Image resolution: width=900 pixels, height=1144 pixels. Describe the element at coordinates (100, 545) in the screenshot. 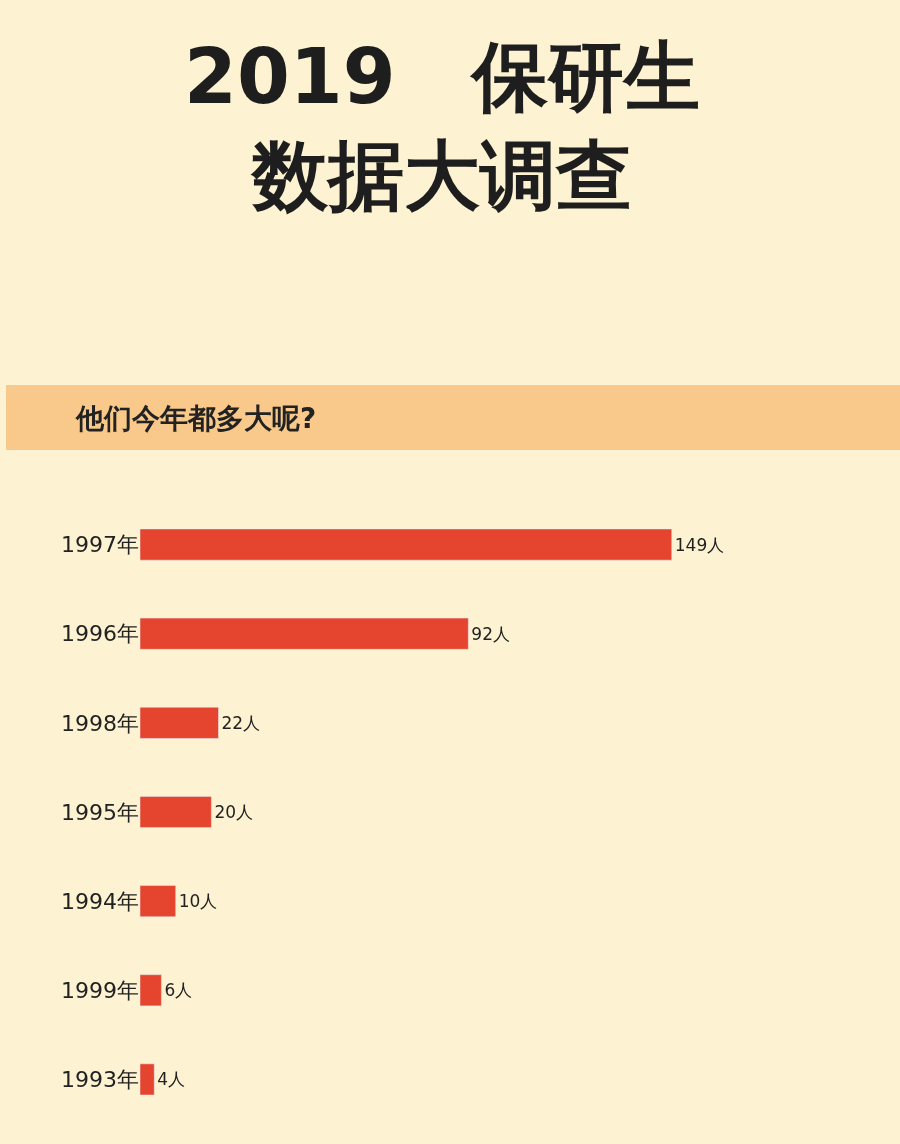

I see `y-tick-label: 1997年` at that location.